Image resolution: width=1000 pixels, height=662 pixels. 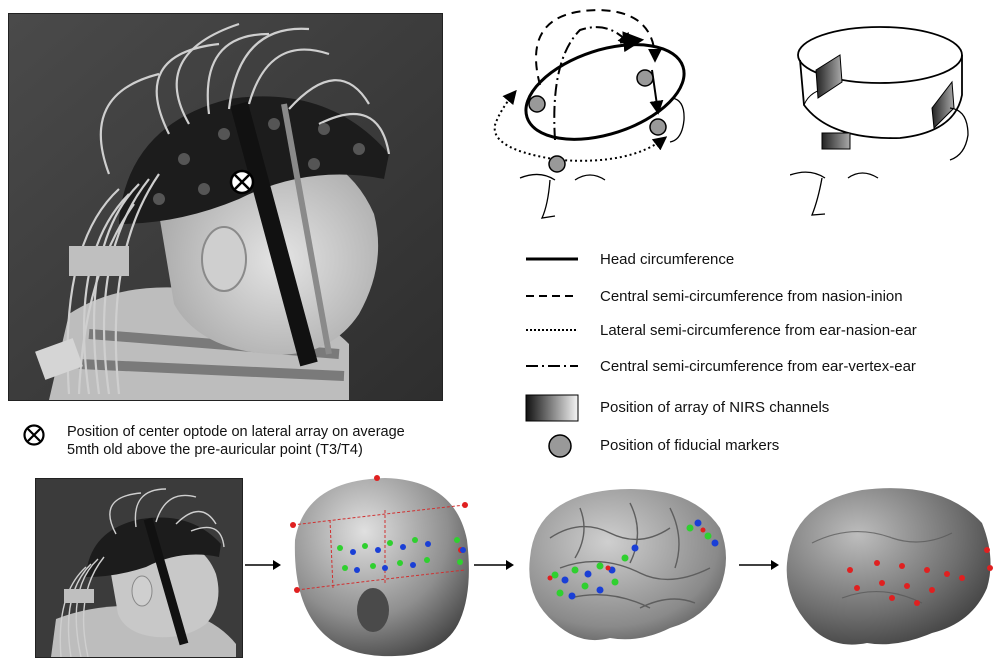 I want to click on optode-position-marker, so click(x=242, y=182).